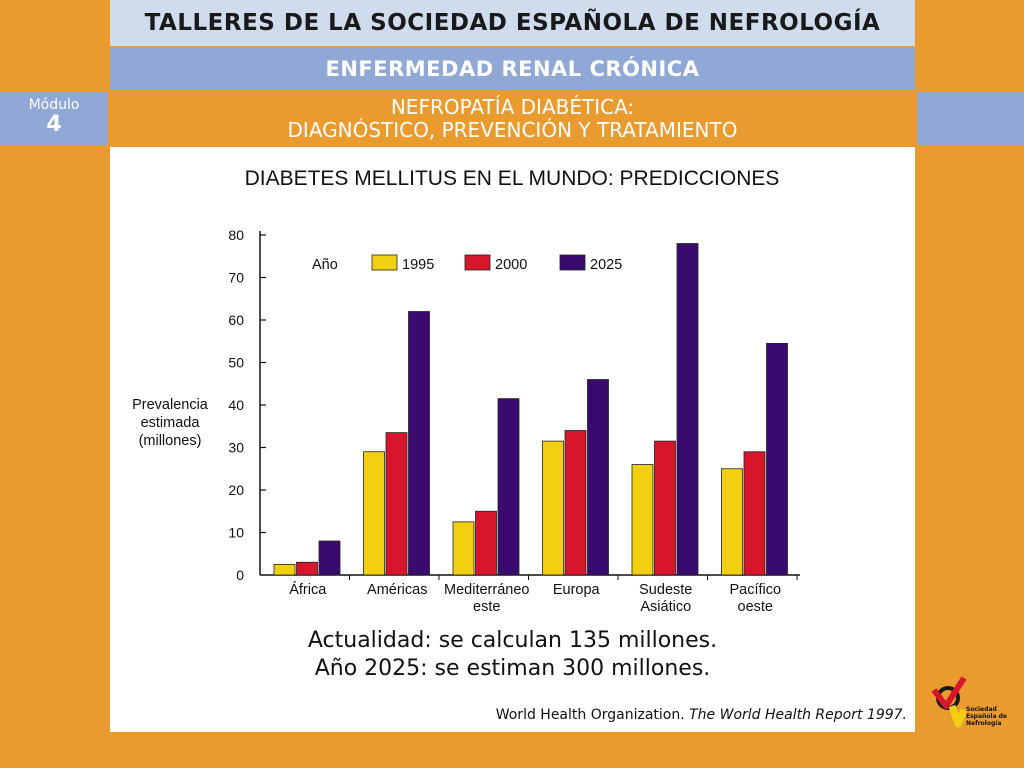 The image size is (1024, 768). What do you see at coordinates (236, 533) in the screenshot?
I see `y-tick-label: 10` at bounding box center [236, 533].